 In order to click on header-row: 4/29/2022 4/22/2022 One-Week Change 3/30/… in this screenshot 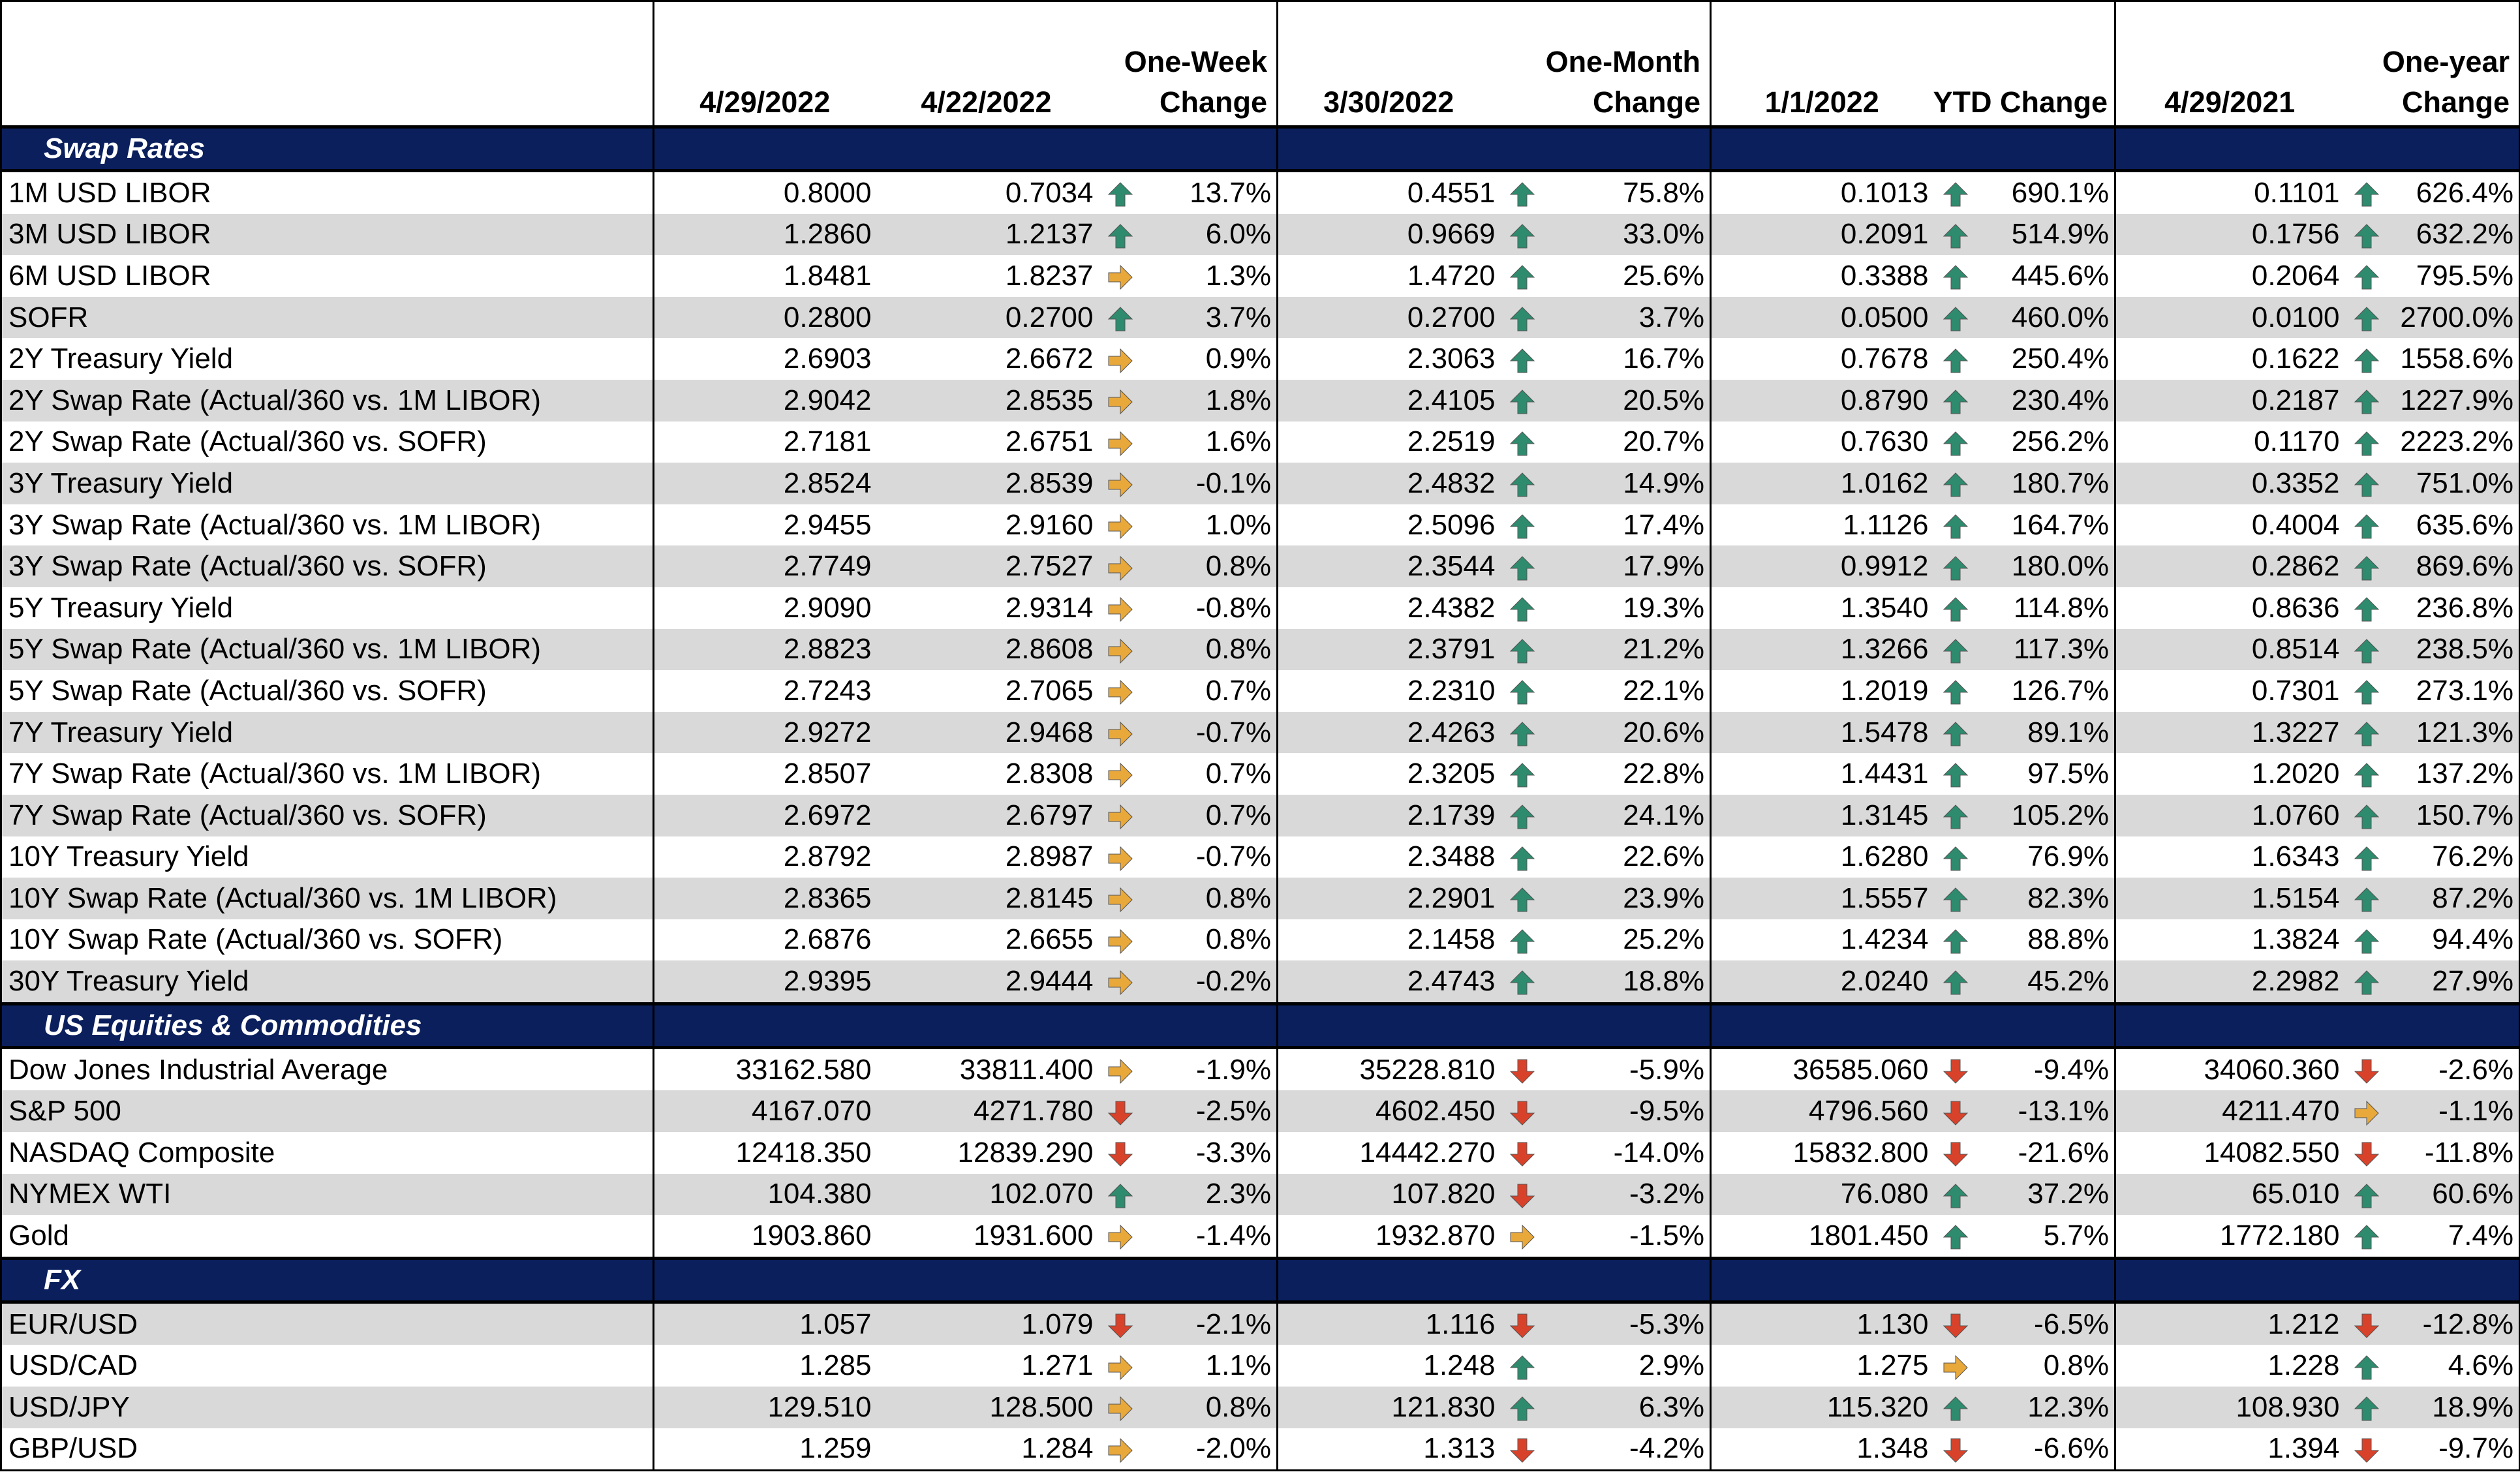, I will do `click(1260, 64)`.